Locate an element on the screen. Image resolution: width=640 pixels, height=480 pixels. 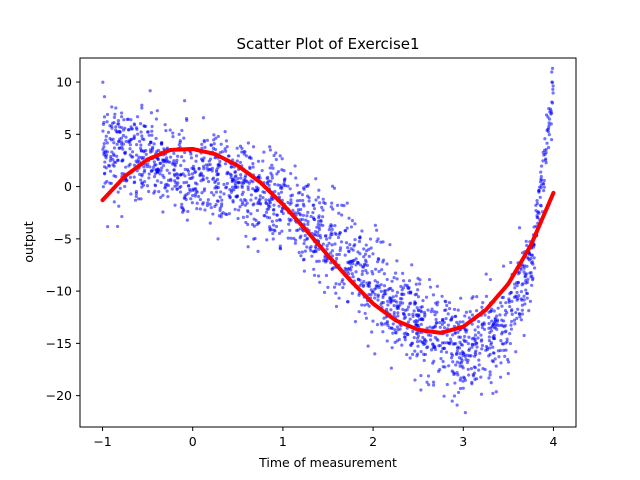
y-tick-label: 0 is located at coordinates (68, 186).